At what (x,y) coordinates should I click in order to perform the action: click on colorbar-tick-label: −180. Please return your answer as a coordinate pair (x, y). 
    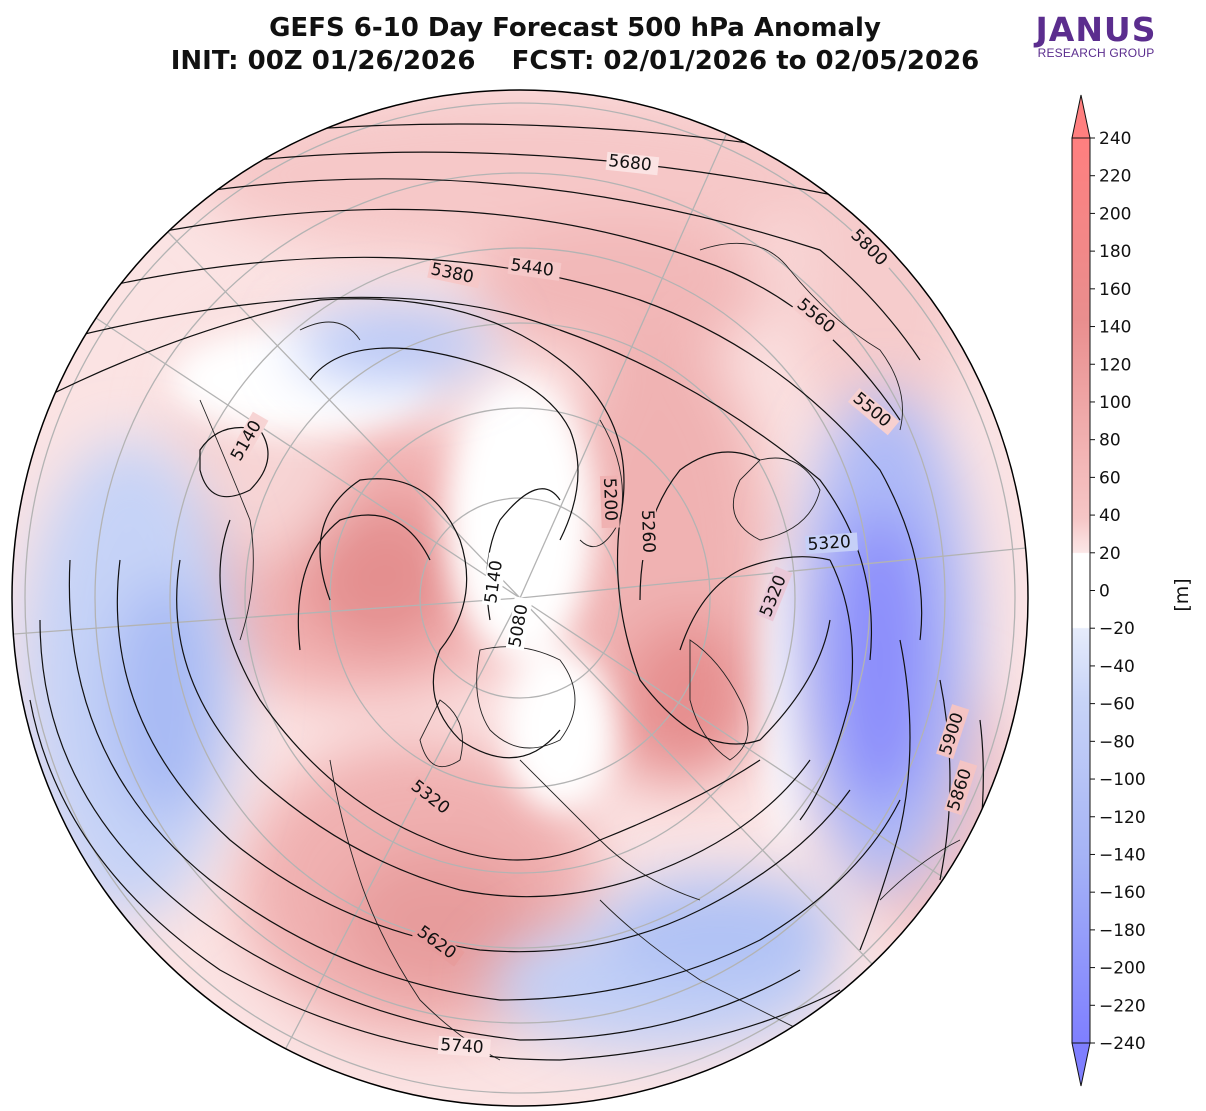
    Looking at the image, I should click on (1122, 931).